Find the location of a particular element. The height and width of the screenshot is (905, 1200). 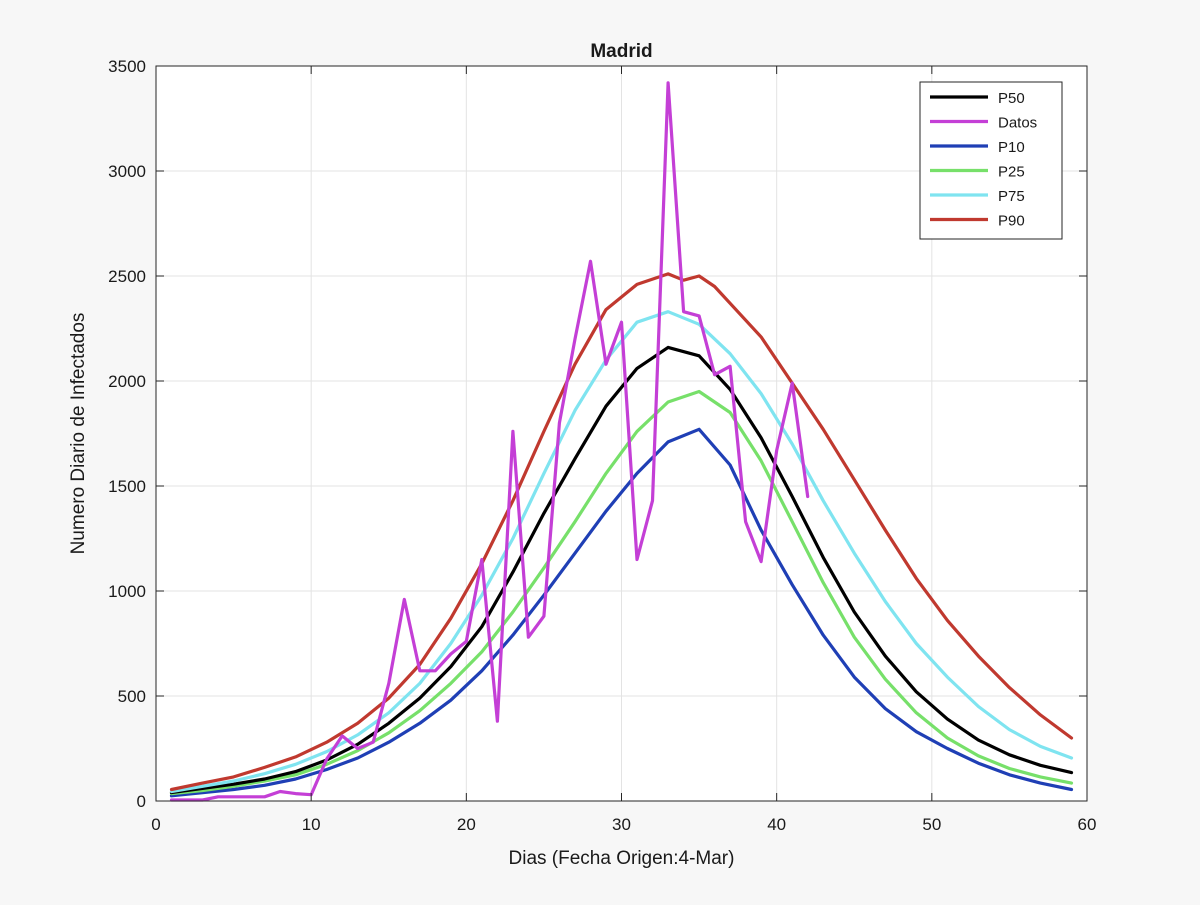

legend-box is located at coordinates (991, 160).